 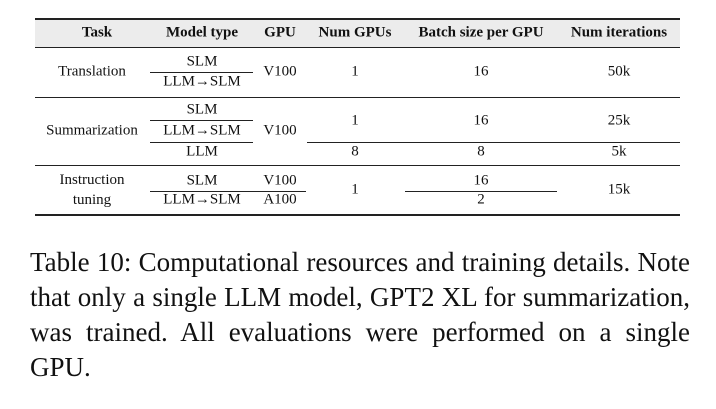 I want to click on cell: 50k, so click(x=619, y=71).